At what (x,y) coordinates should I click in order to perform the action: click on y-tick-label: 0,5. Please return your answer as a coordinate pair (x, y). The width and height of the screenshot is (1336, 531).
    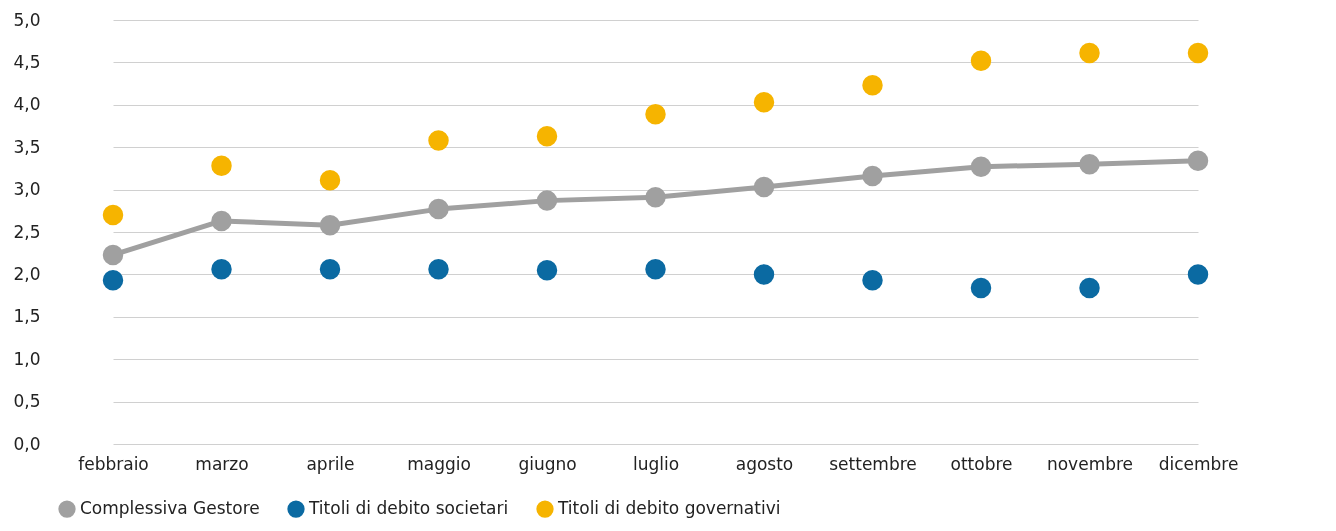
    Looking at the image, I should click on (27, 401).